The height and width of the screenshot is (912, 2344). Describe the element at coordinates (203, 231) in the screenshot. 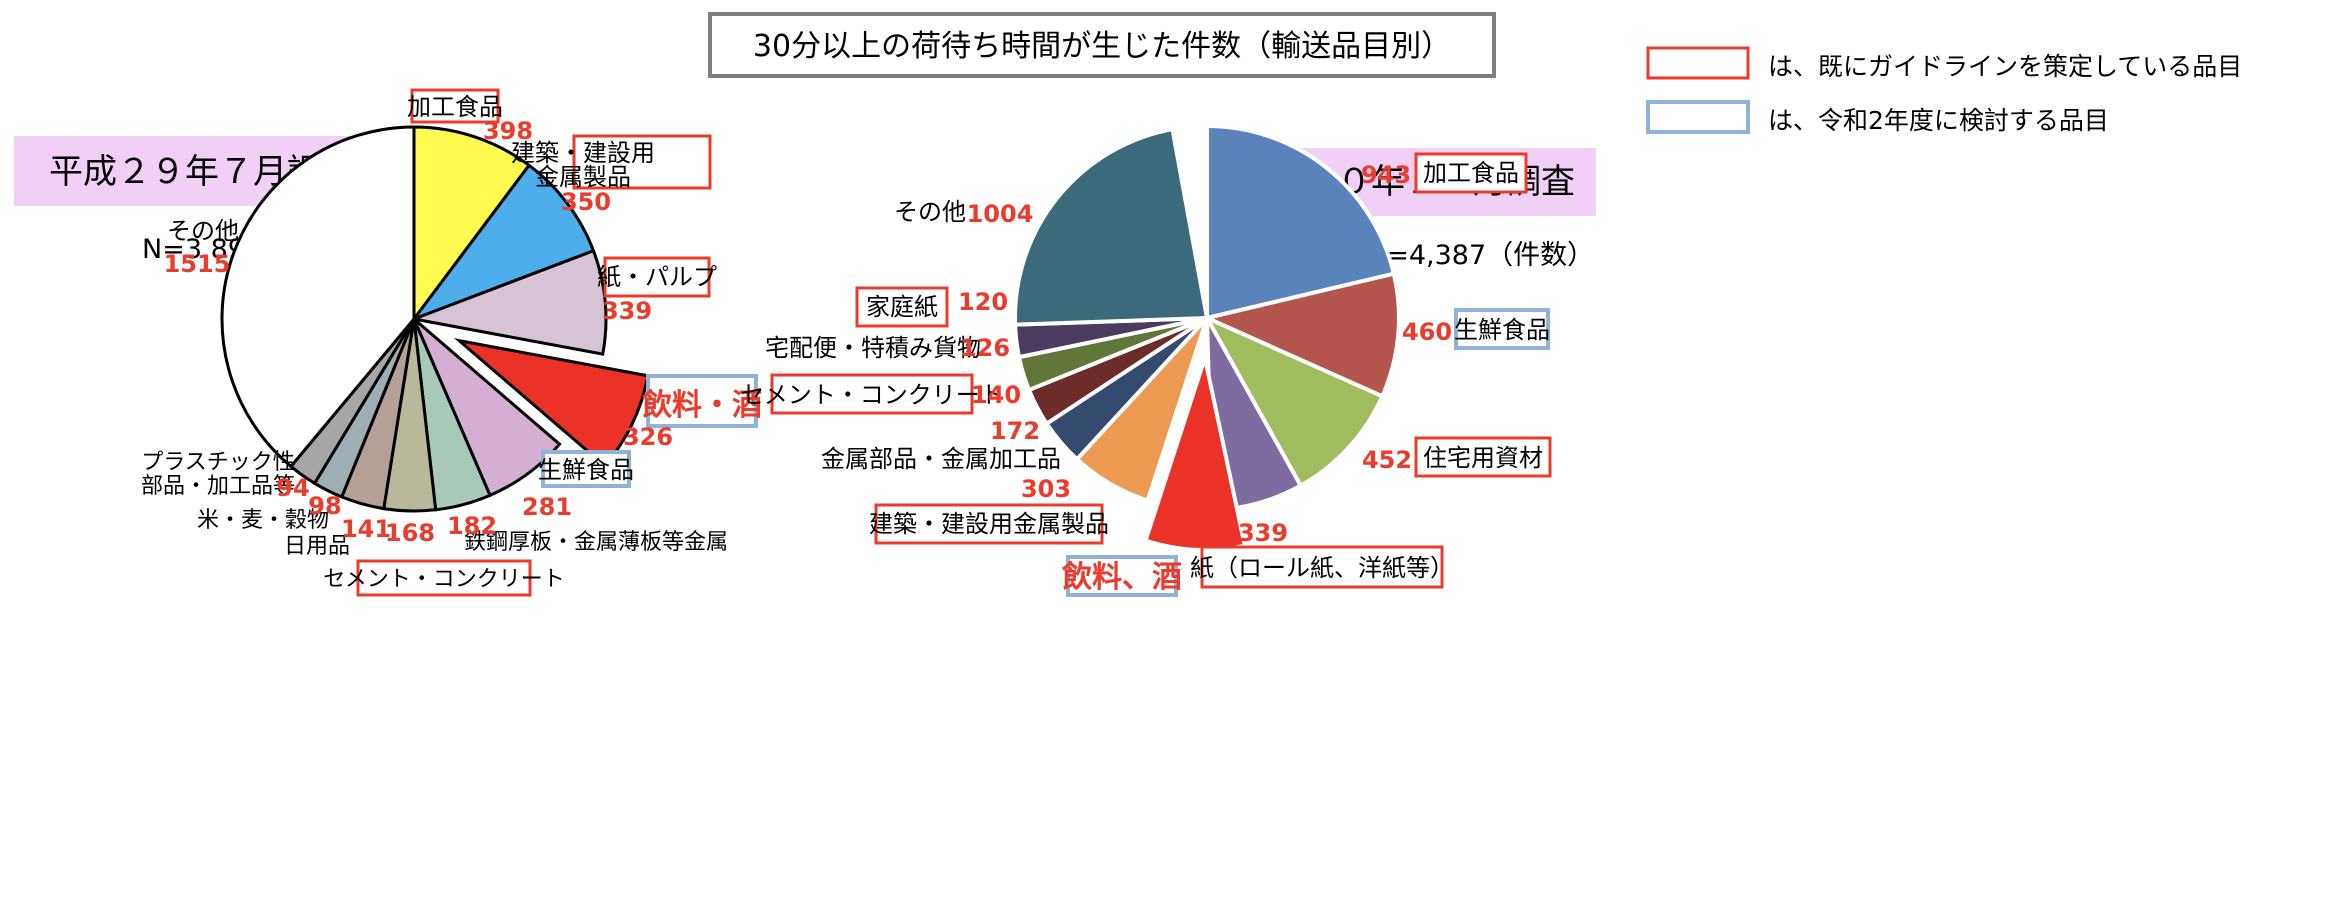

I see `slice-label-2017-11: その他` at that location.